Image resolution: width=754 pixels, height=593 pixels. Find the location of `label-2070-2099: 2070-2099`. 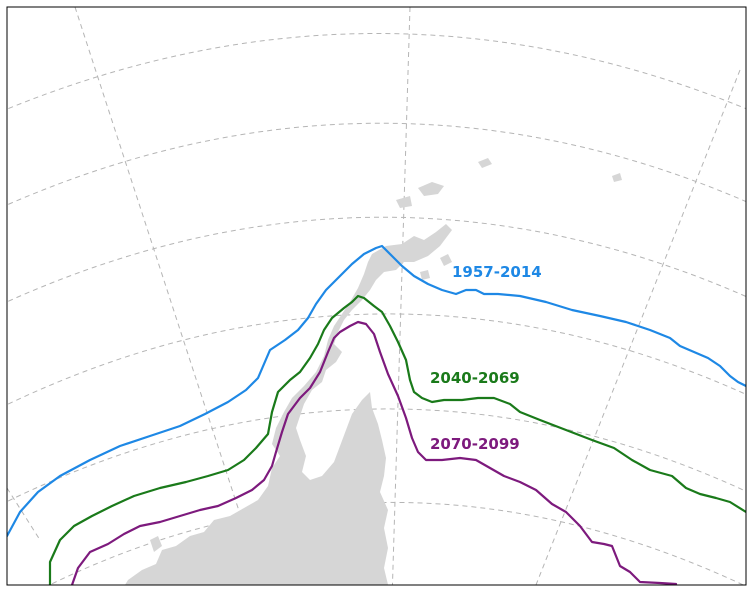

label-2070-2099: 2070-2099 is located at coordinates (475, 444).